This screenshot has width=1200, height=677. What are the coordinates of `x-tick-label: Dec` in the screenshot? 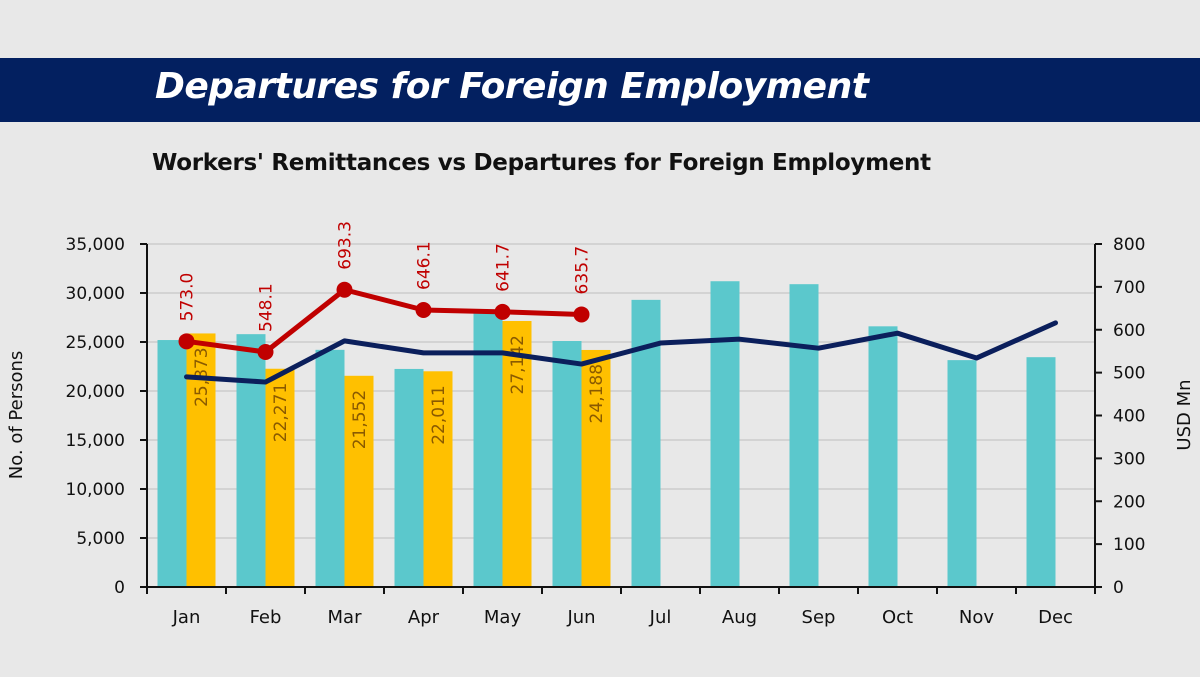 It's located at (1055, 617).